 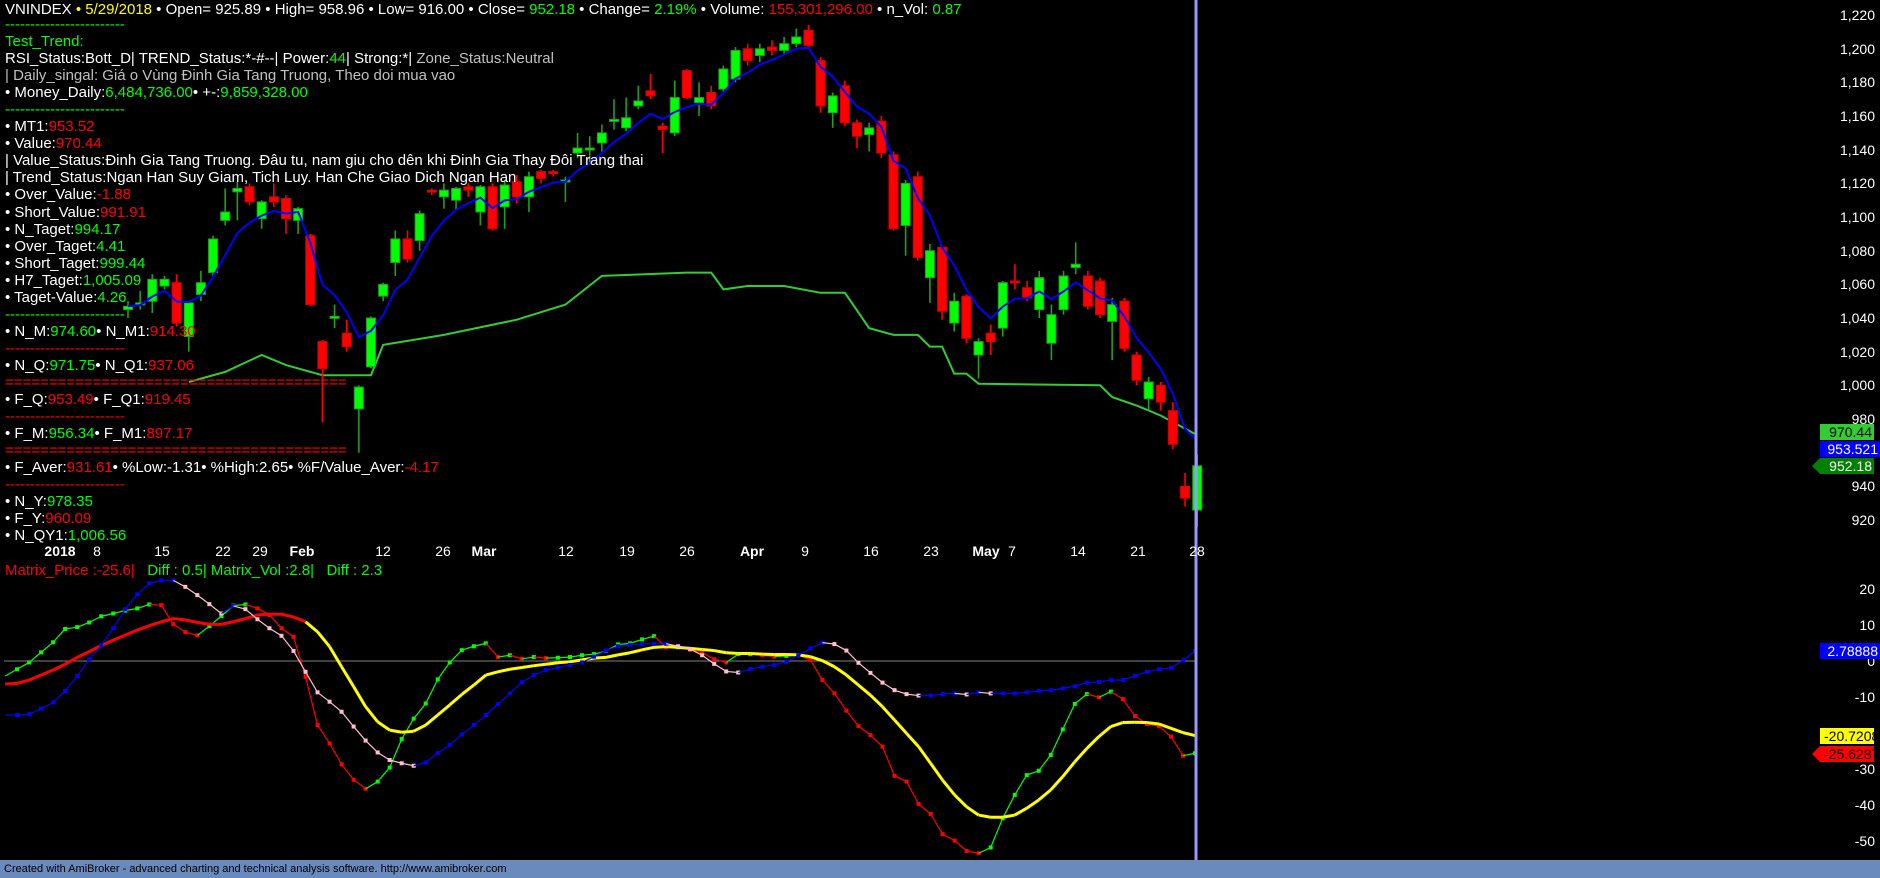 I want to click on info-segment: • F_Q:, so click(x=26, y=400).